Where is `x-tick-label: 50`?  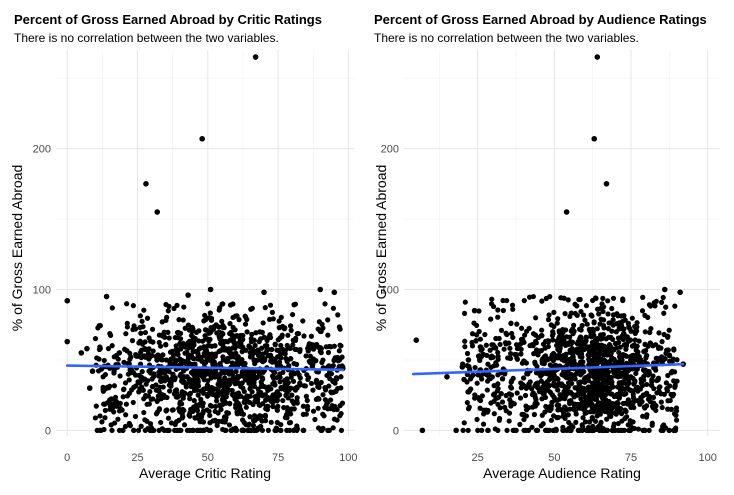 x-tick-label: 50 is located at coordinates (554, 458).